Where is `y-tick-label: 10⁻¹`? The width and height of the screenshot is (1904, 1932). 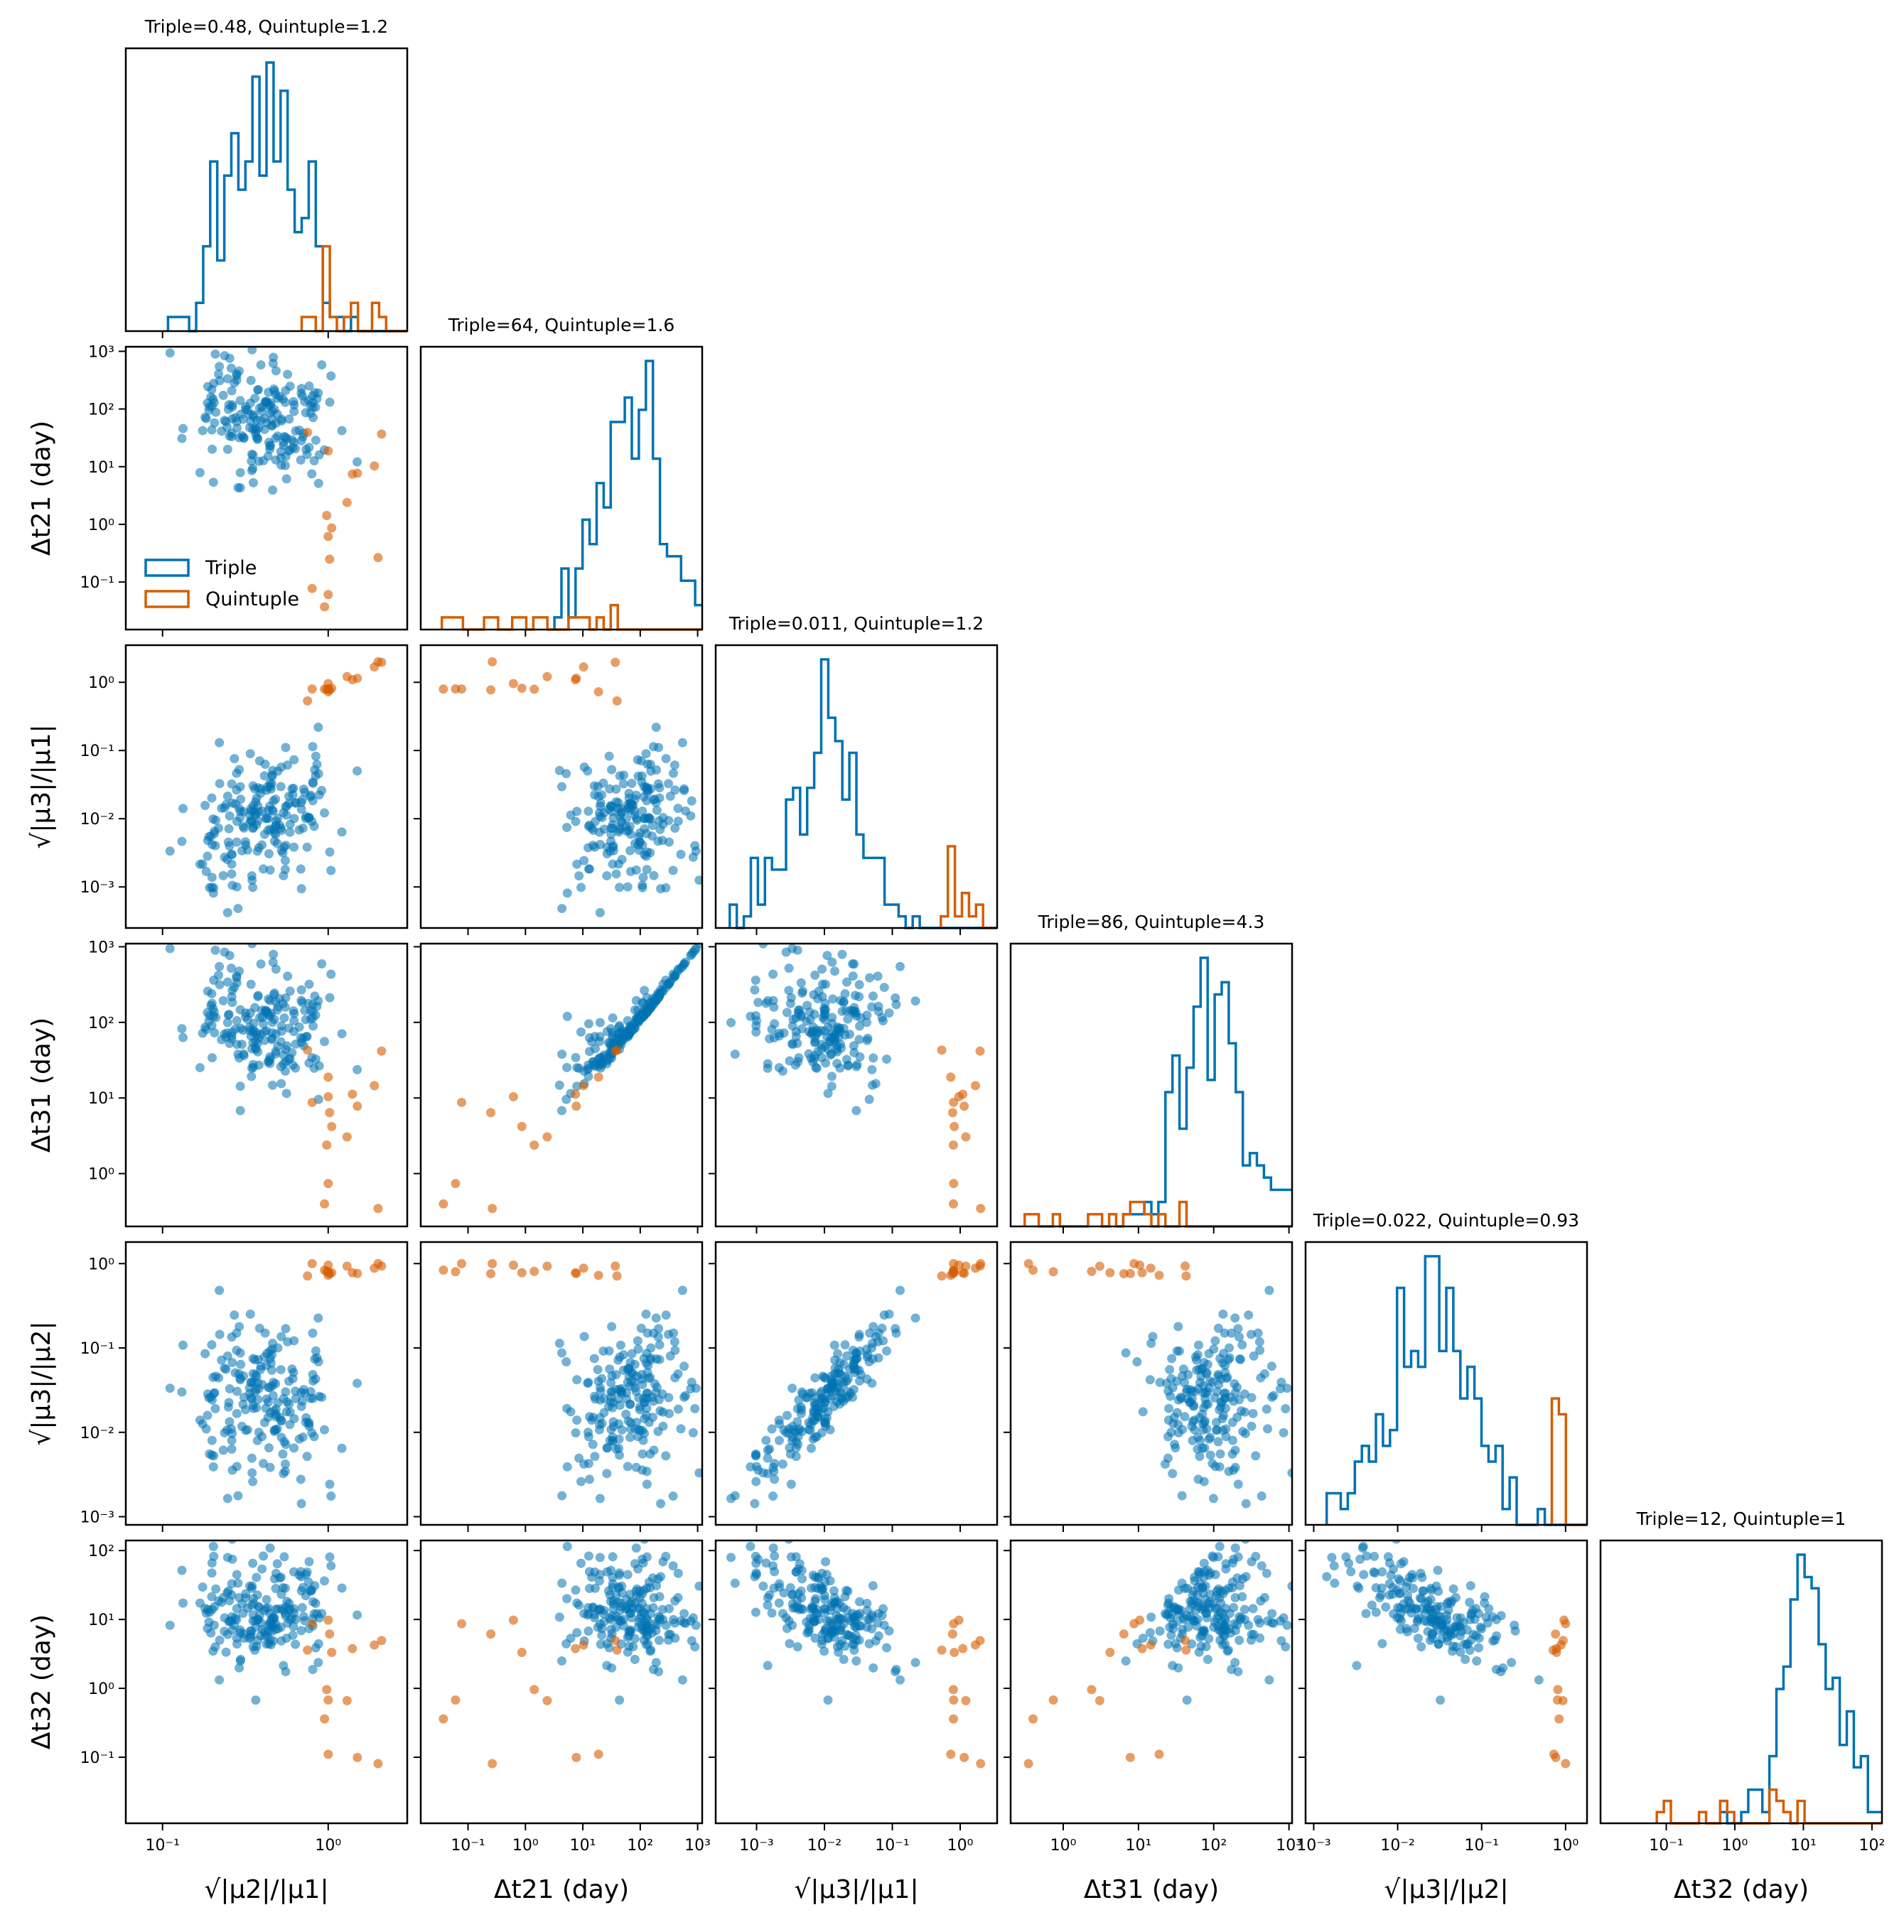 y-tick-label: 10⁻¹ is located at coordinates (97, 751).